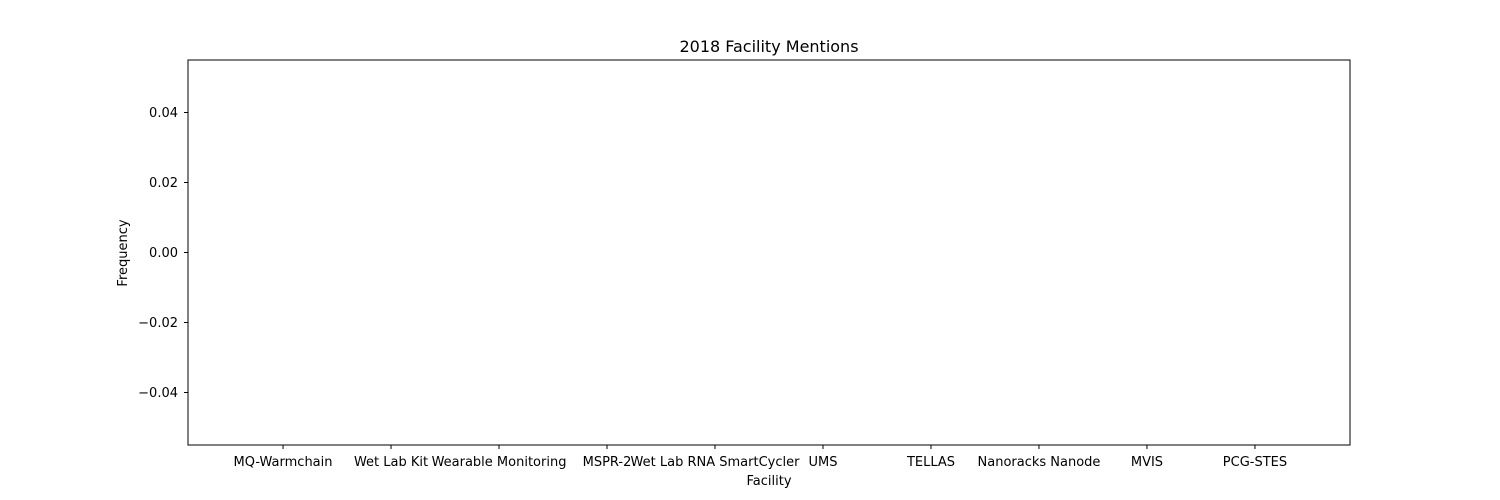 This screenshot has height=500, width=1500. What do you see at coordinates (716, 462) in the screenshot?
I see `x-tick-label: Wet Lab RNA SmartCycler` at bounding box center [716, 462].